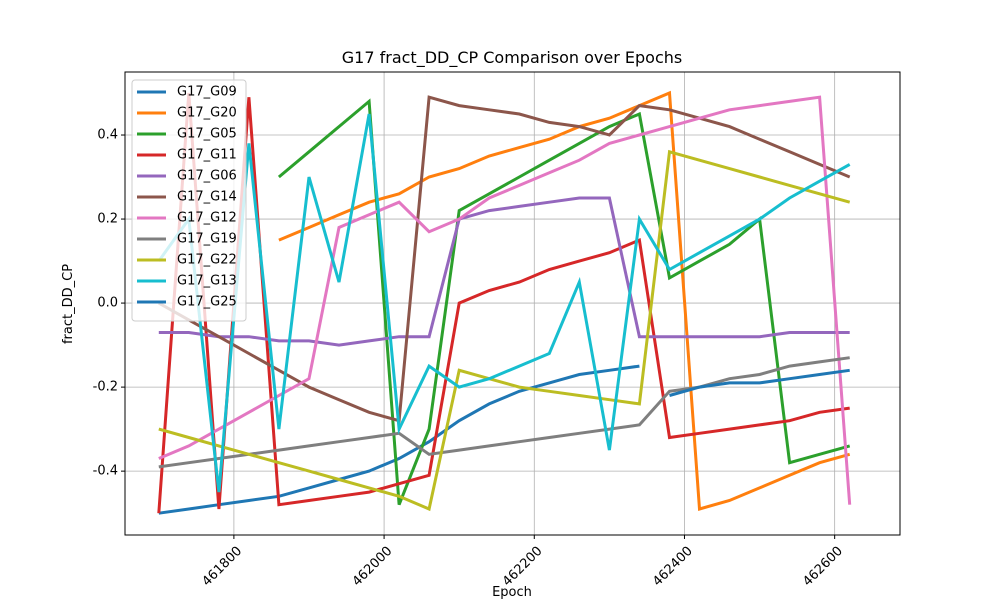 The image size is (1000, 604). I want to click on y-tick-label: 0.0, so click(107, 303).